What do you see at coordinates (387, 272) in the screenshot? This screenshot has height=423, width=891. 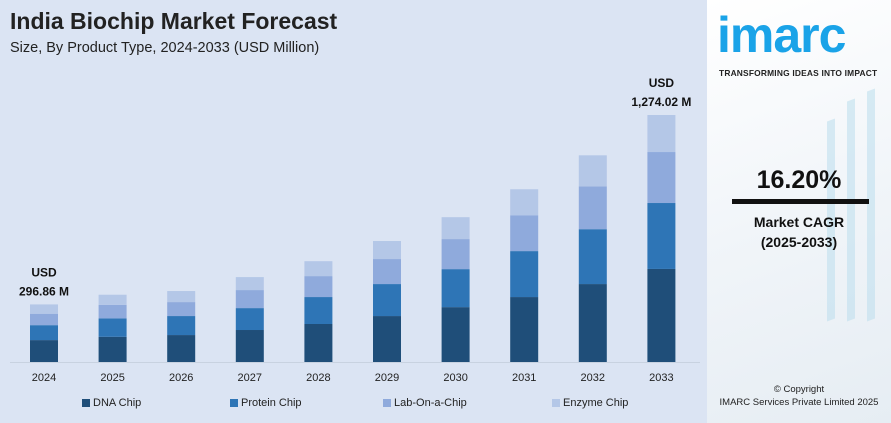 I see `bar-lab-on-a-chip-2029` at bounding box center [387, 272].